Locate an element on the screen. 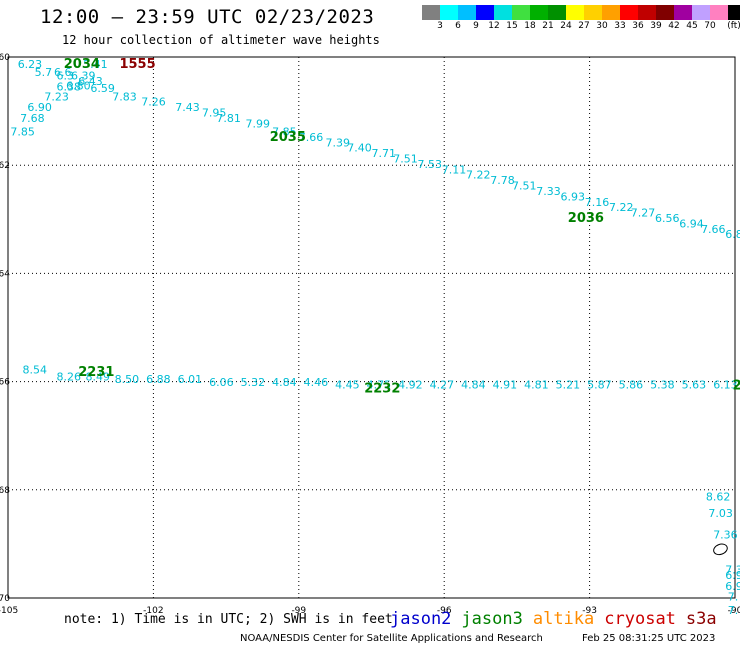  lat-tick-label: -66 is located at coordinates (5, 383).